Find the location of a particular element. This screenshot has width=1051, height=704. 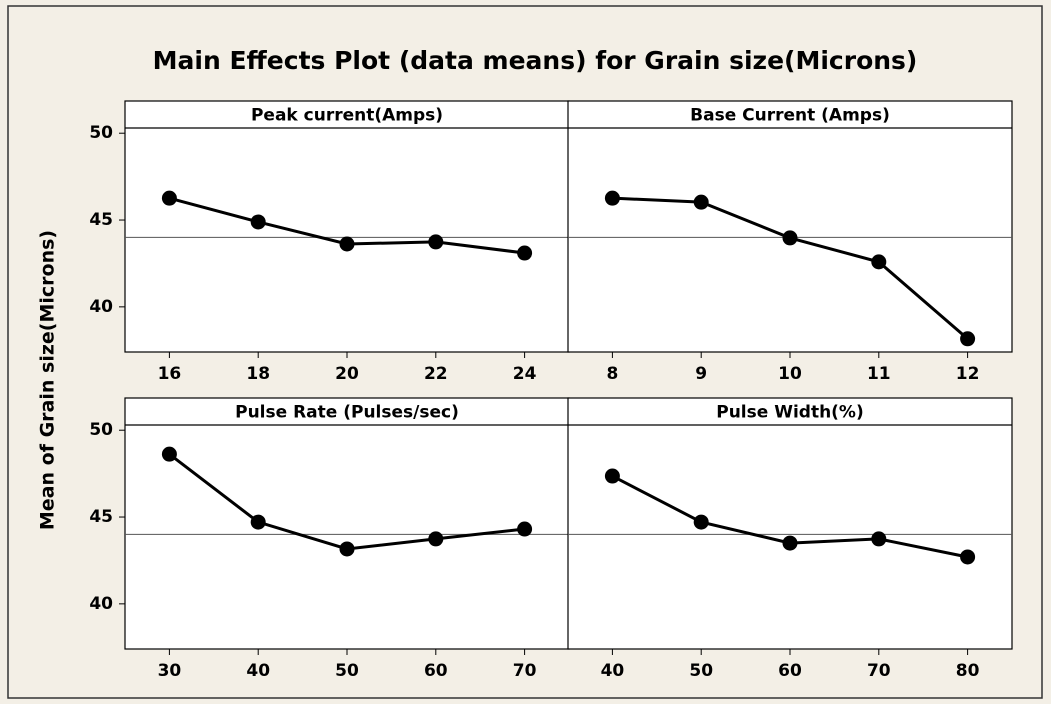

x-tick-label: 8 is located at coordinates (612, 374).